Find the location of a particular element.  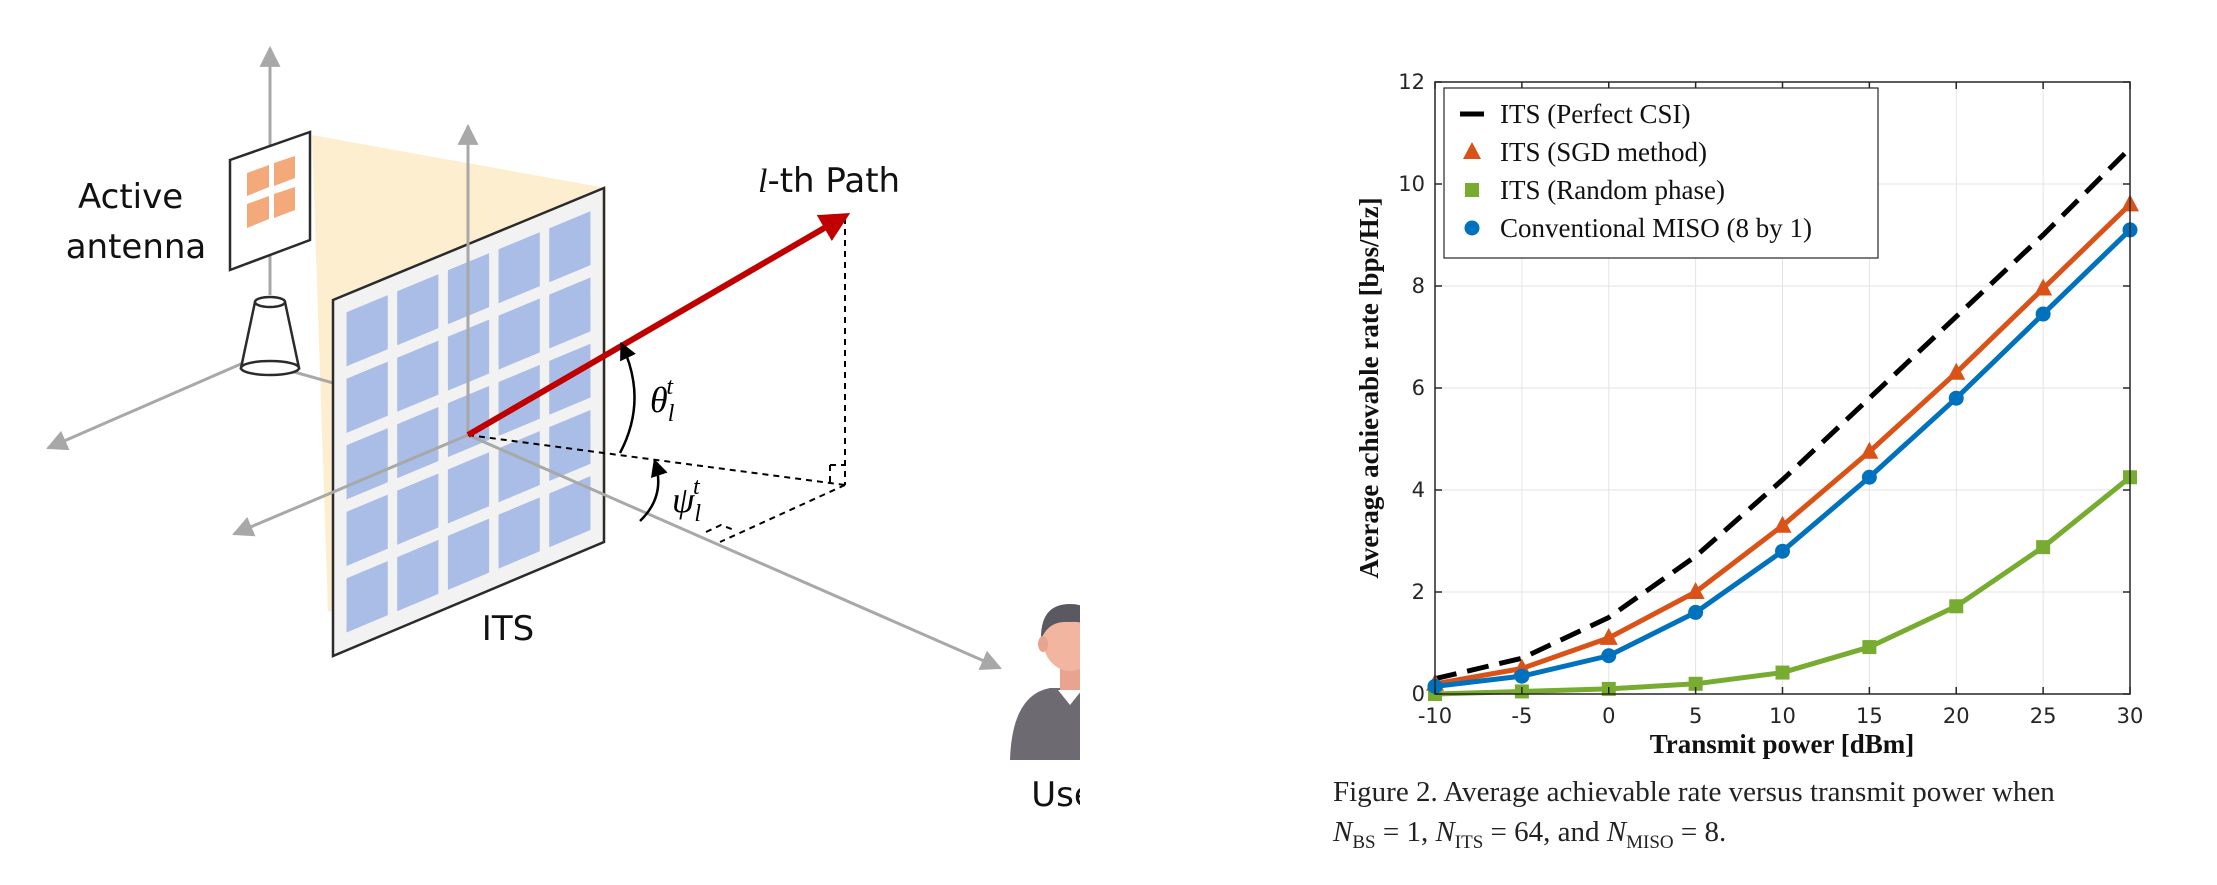

y-tick-label: 6 is located at coordinates (1418, 388).